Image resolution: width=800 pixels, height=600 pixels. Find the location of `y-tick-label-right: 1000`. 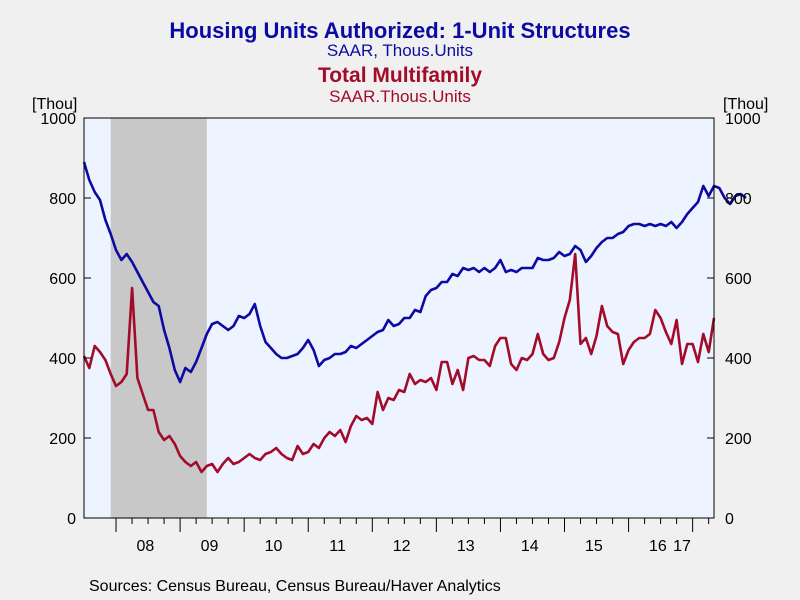

y-tick-label-right: 1000 is located at coordinates (743, 119).